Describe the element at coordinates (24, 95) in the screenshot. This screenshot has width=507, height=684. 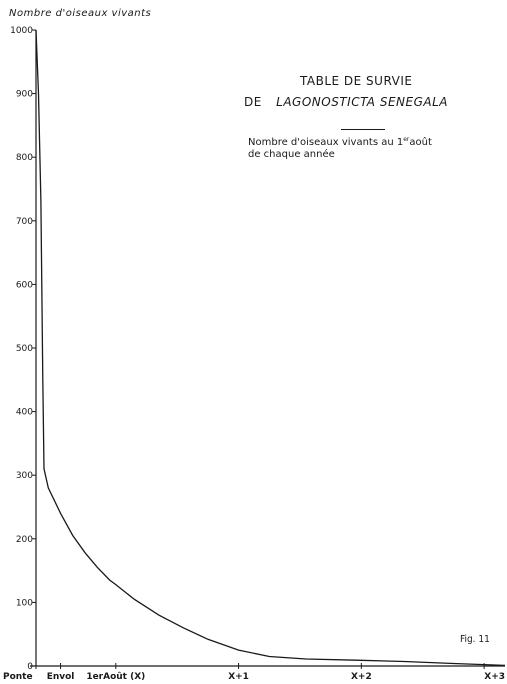
I see `y-tick-label: 900` at that location.